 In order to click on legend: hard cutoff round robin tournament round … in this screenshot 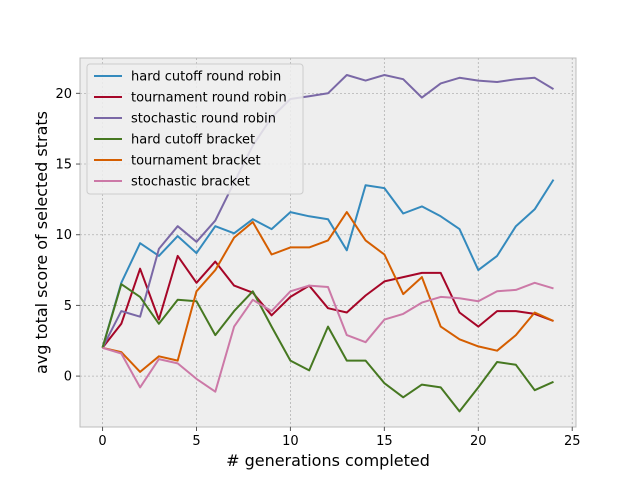, I will do `click(195, 129)`.